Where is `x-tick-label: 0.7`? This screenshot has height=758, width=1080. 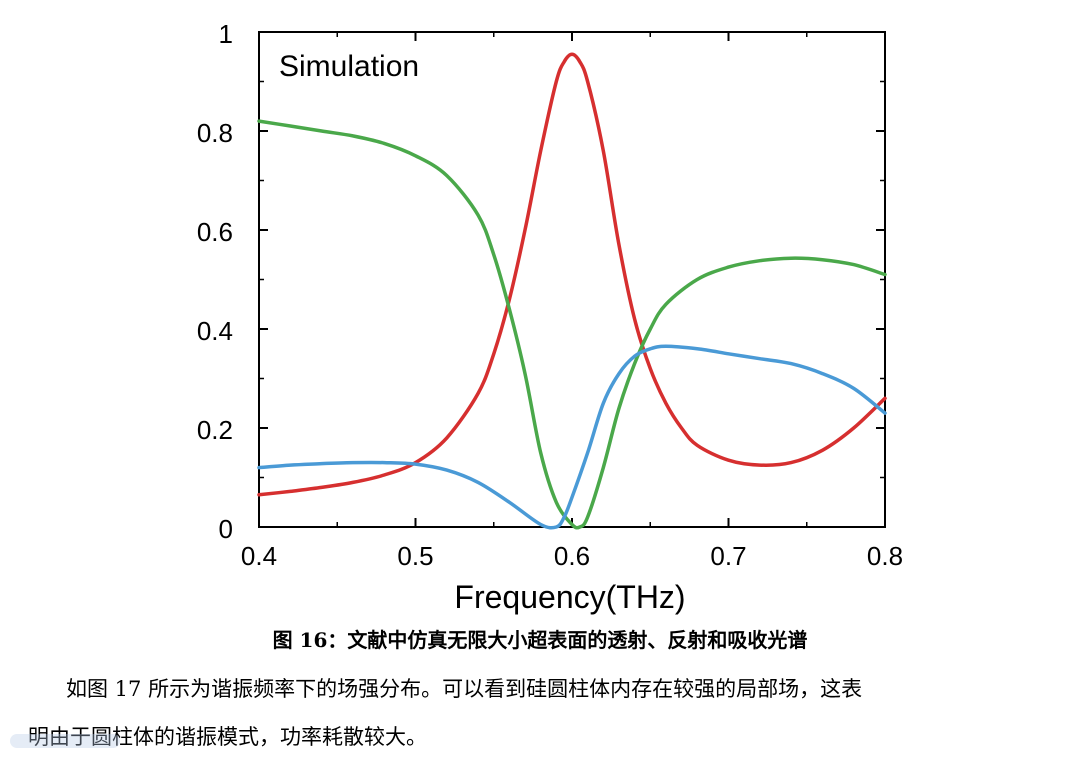
x-tick-label: 0.7 is located at coordinates (728, 556).